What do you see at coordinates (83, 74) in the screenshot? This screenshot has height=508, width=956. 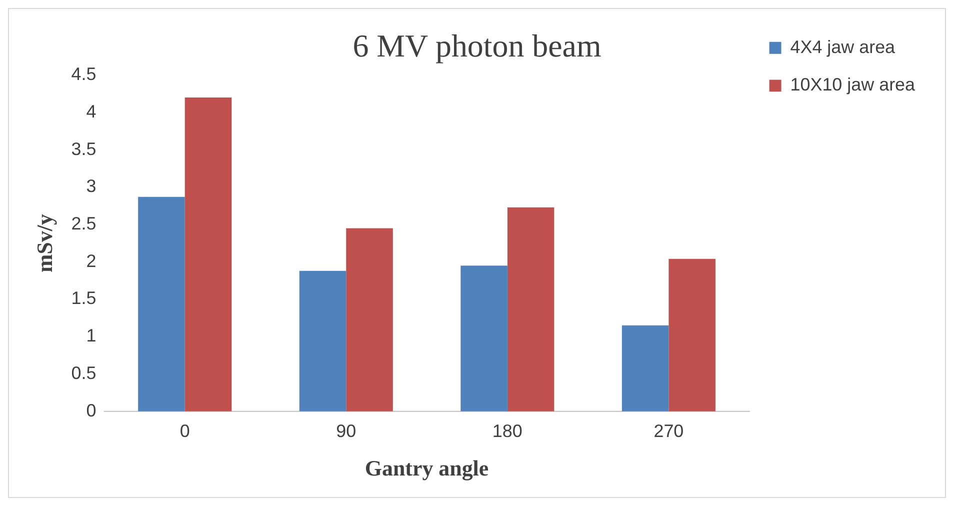 I see `y-tick-label: 4.5` at bounding box center [83, 74].